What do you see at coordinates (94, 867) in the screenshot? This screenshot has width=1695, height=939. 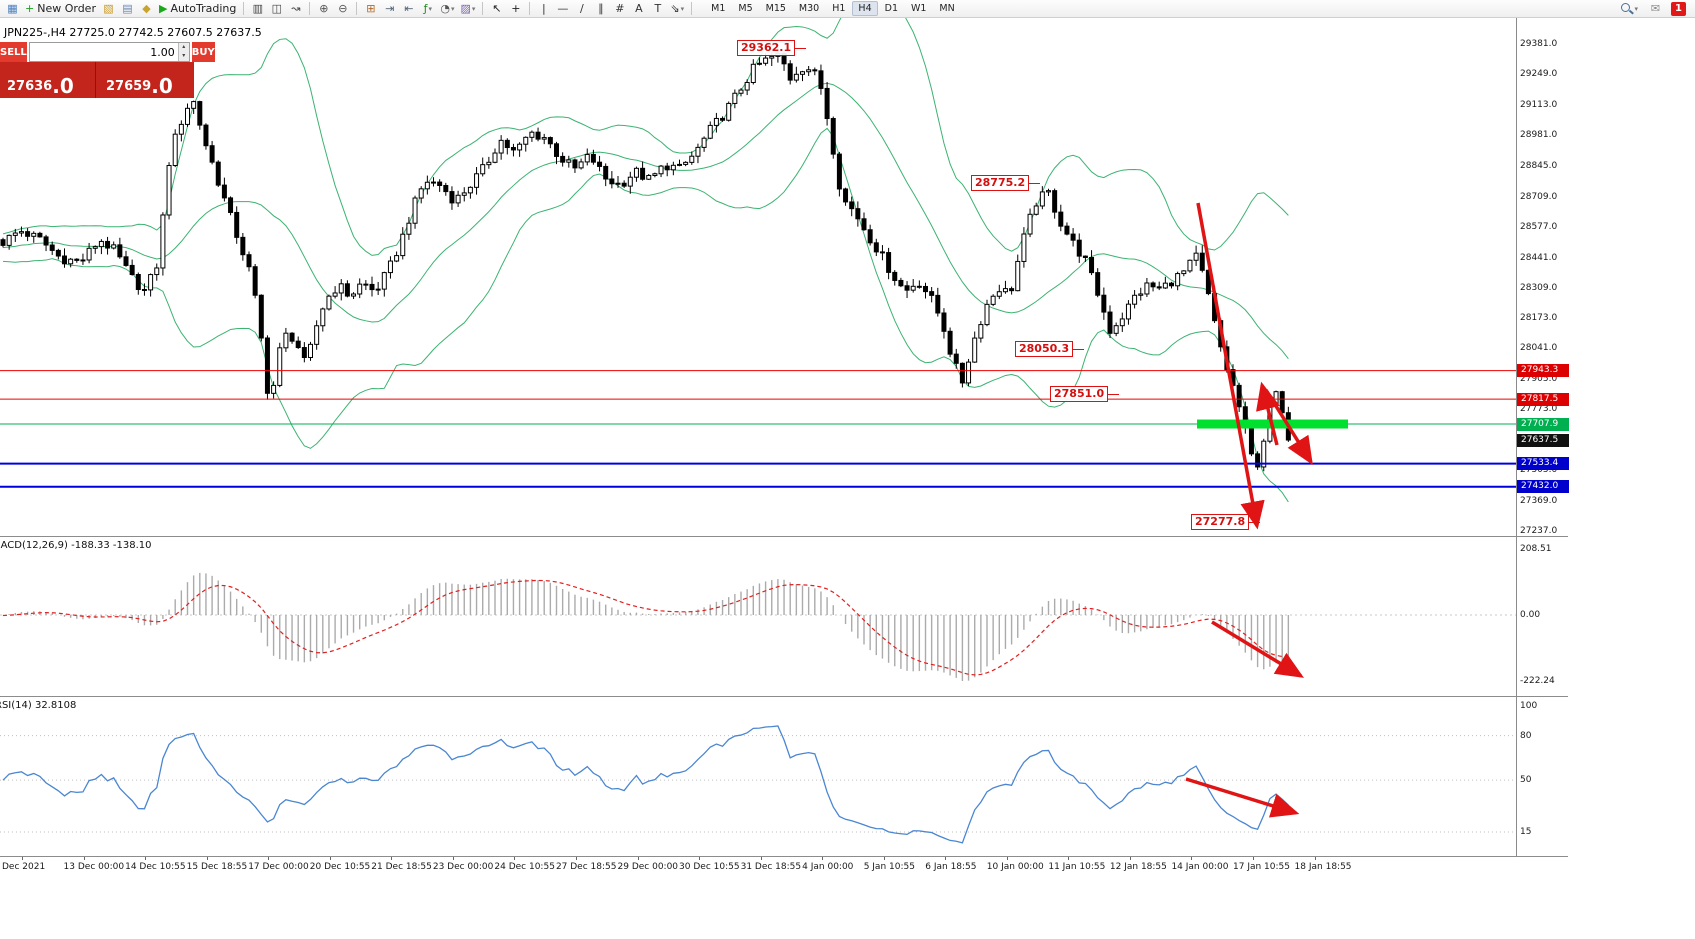 I see `time-axis-label: 13 Dec 00:00` at bounding box center [94, 867].